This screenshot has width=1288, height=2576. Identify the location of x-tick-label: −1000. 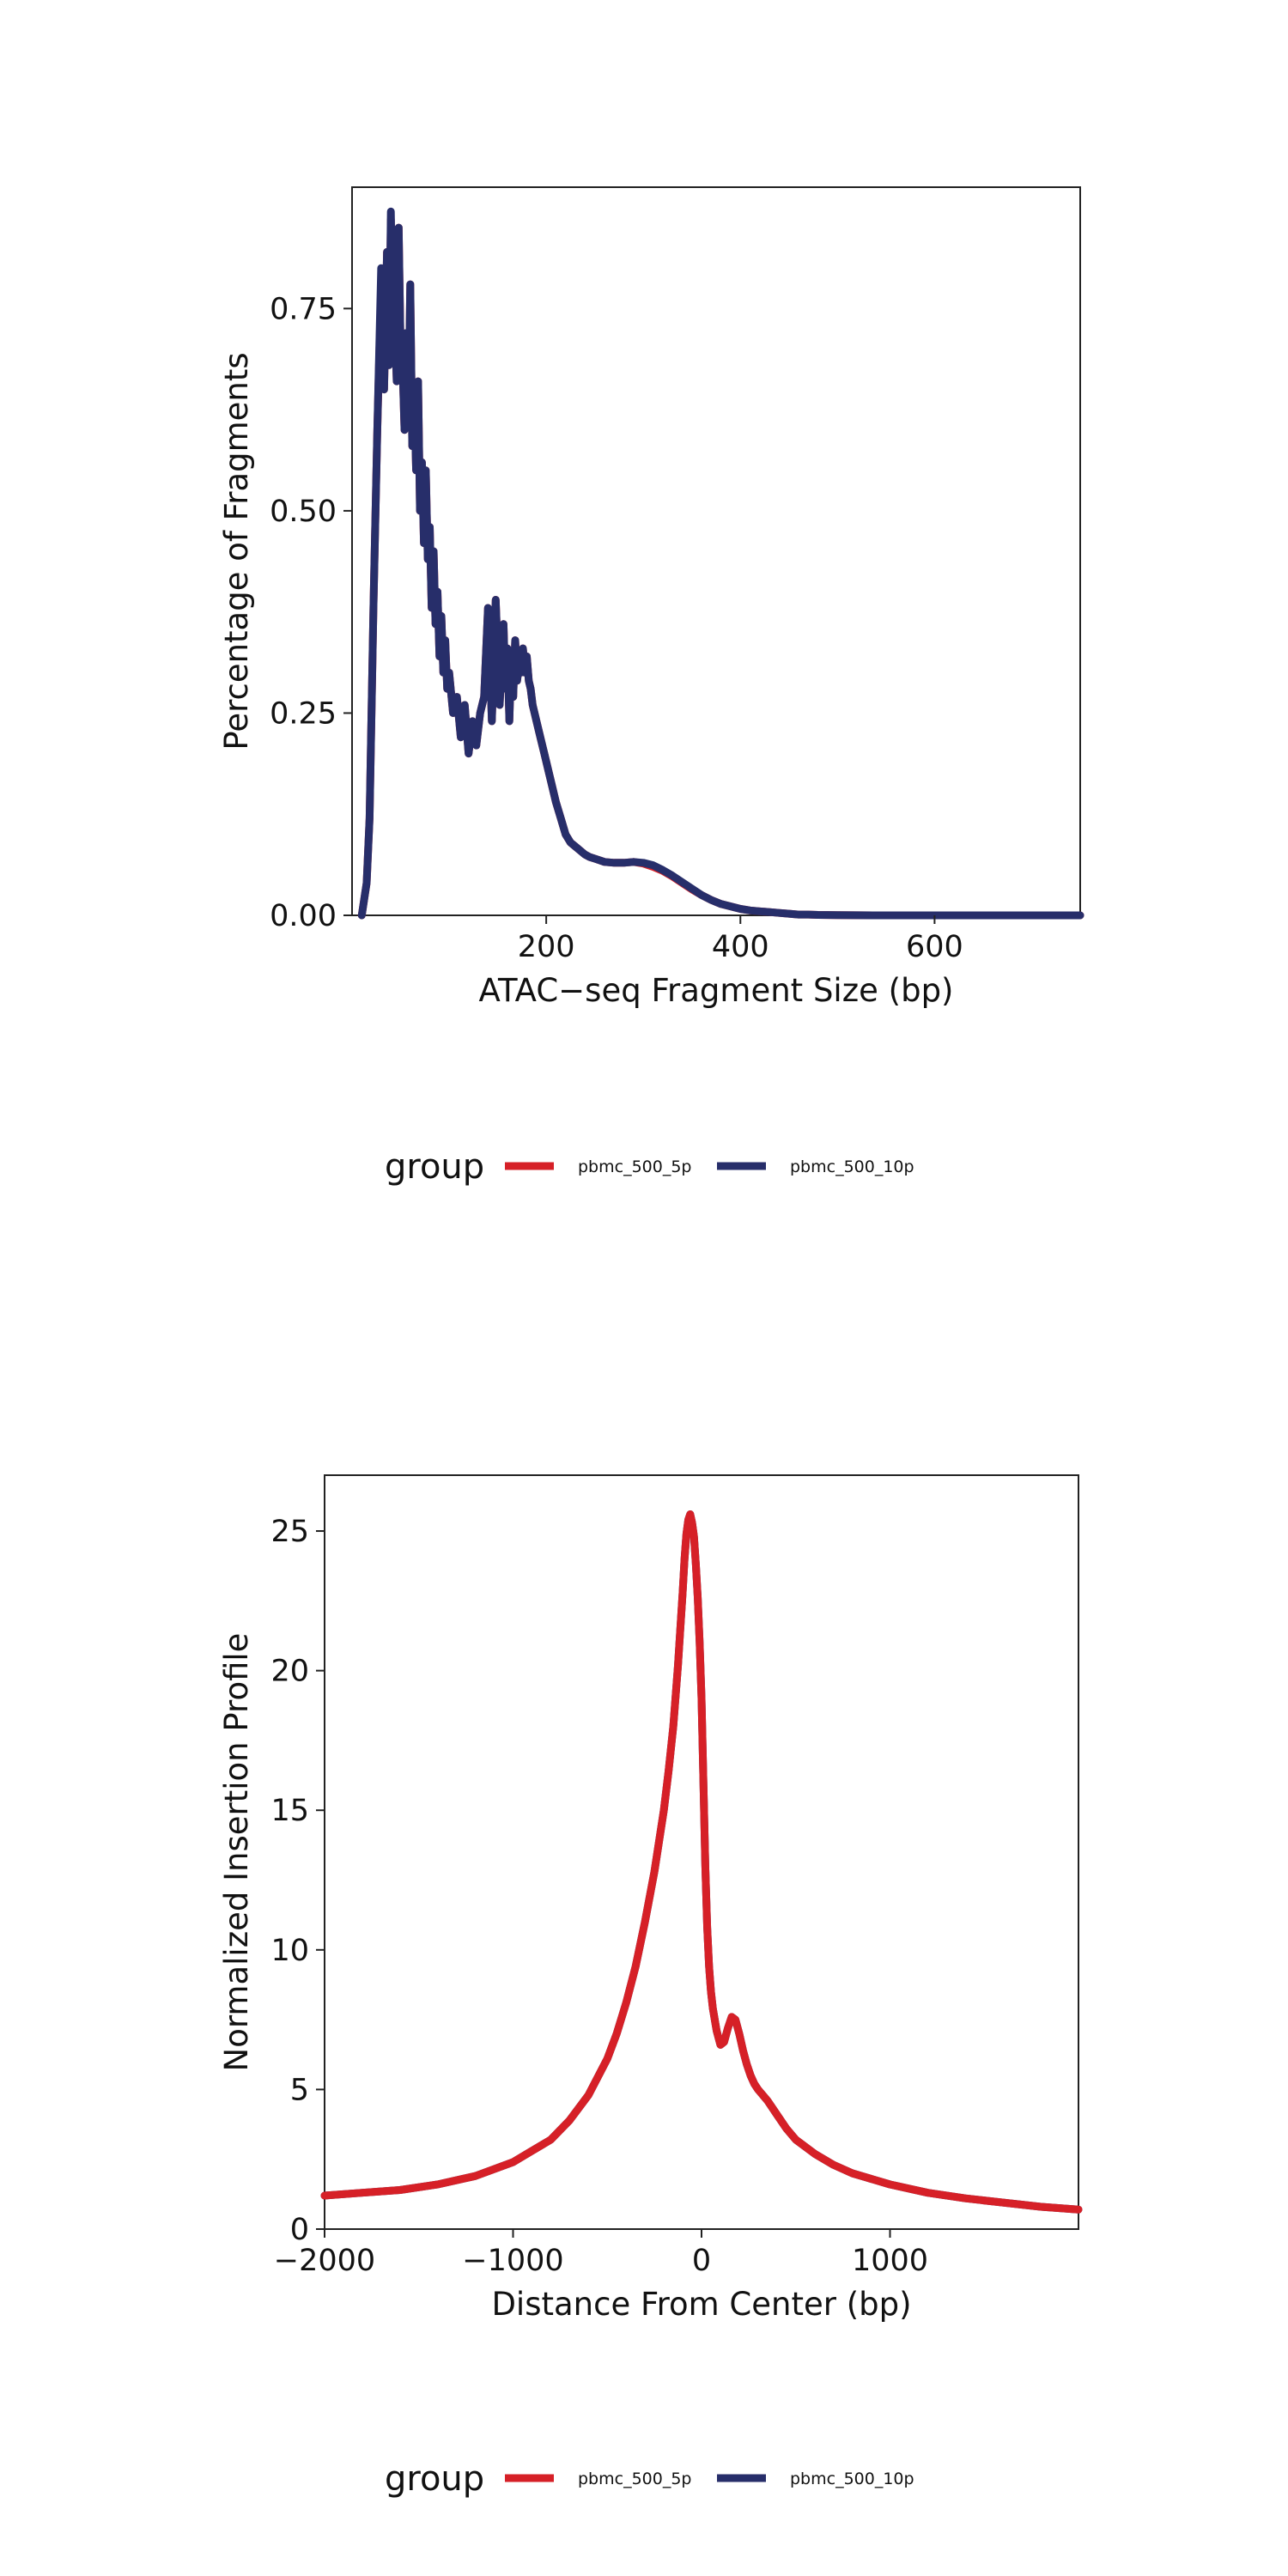
(512, 2261).